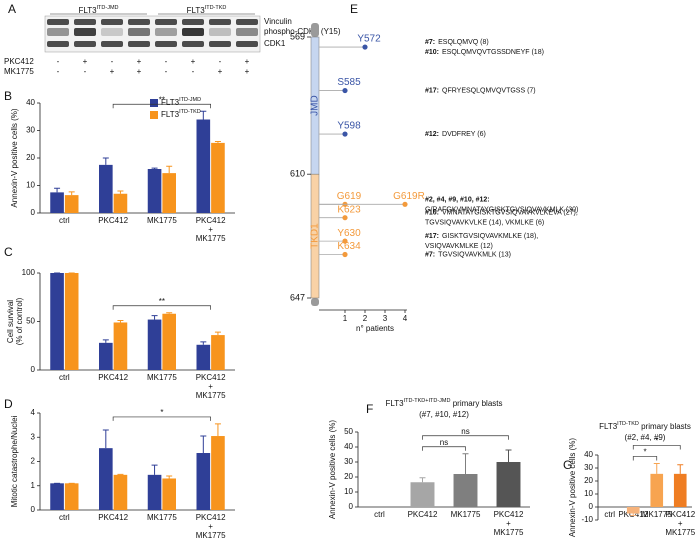 The image size is (696, 542). What do you see at coordinates (432, 90) in the screenshot?
I see `annotation-id: #17:` at bounding box center [432, 90].